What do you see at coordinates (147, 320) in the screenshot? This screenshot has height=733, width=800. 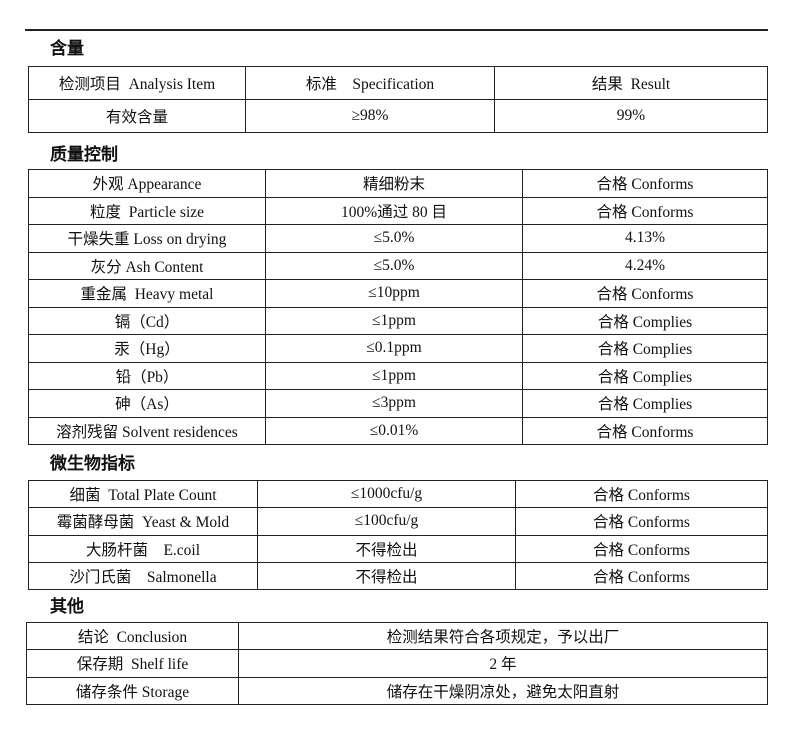 I see `cell: 镉（Cd）` at bounding box center [147, 320].